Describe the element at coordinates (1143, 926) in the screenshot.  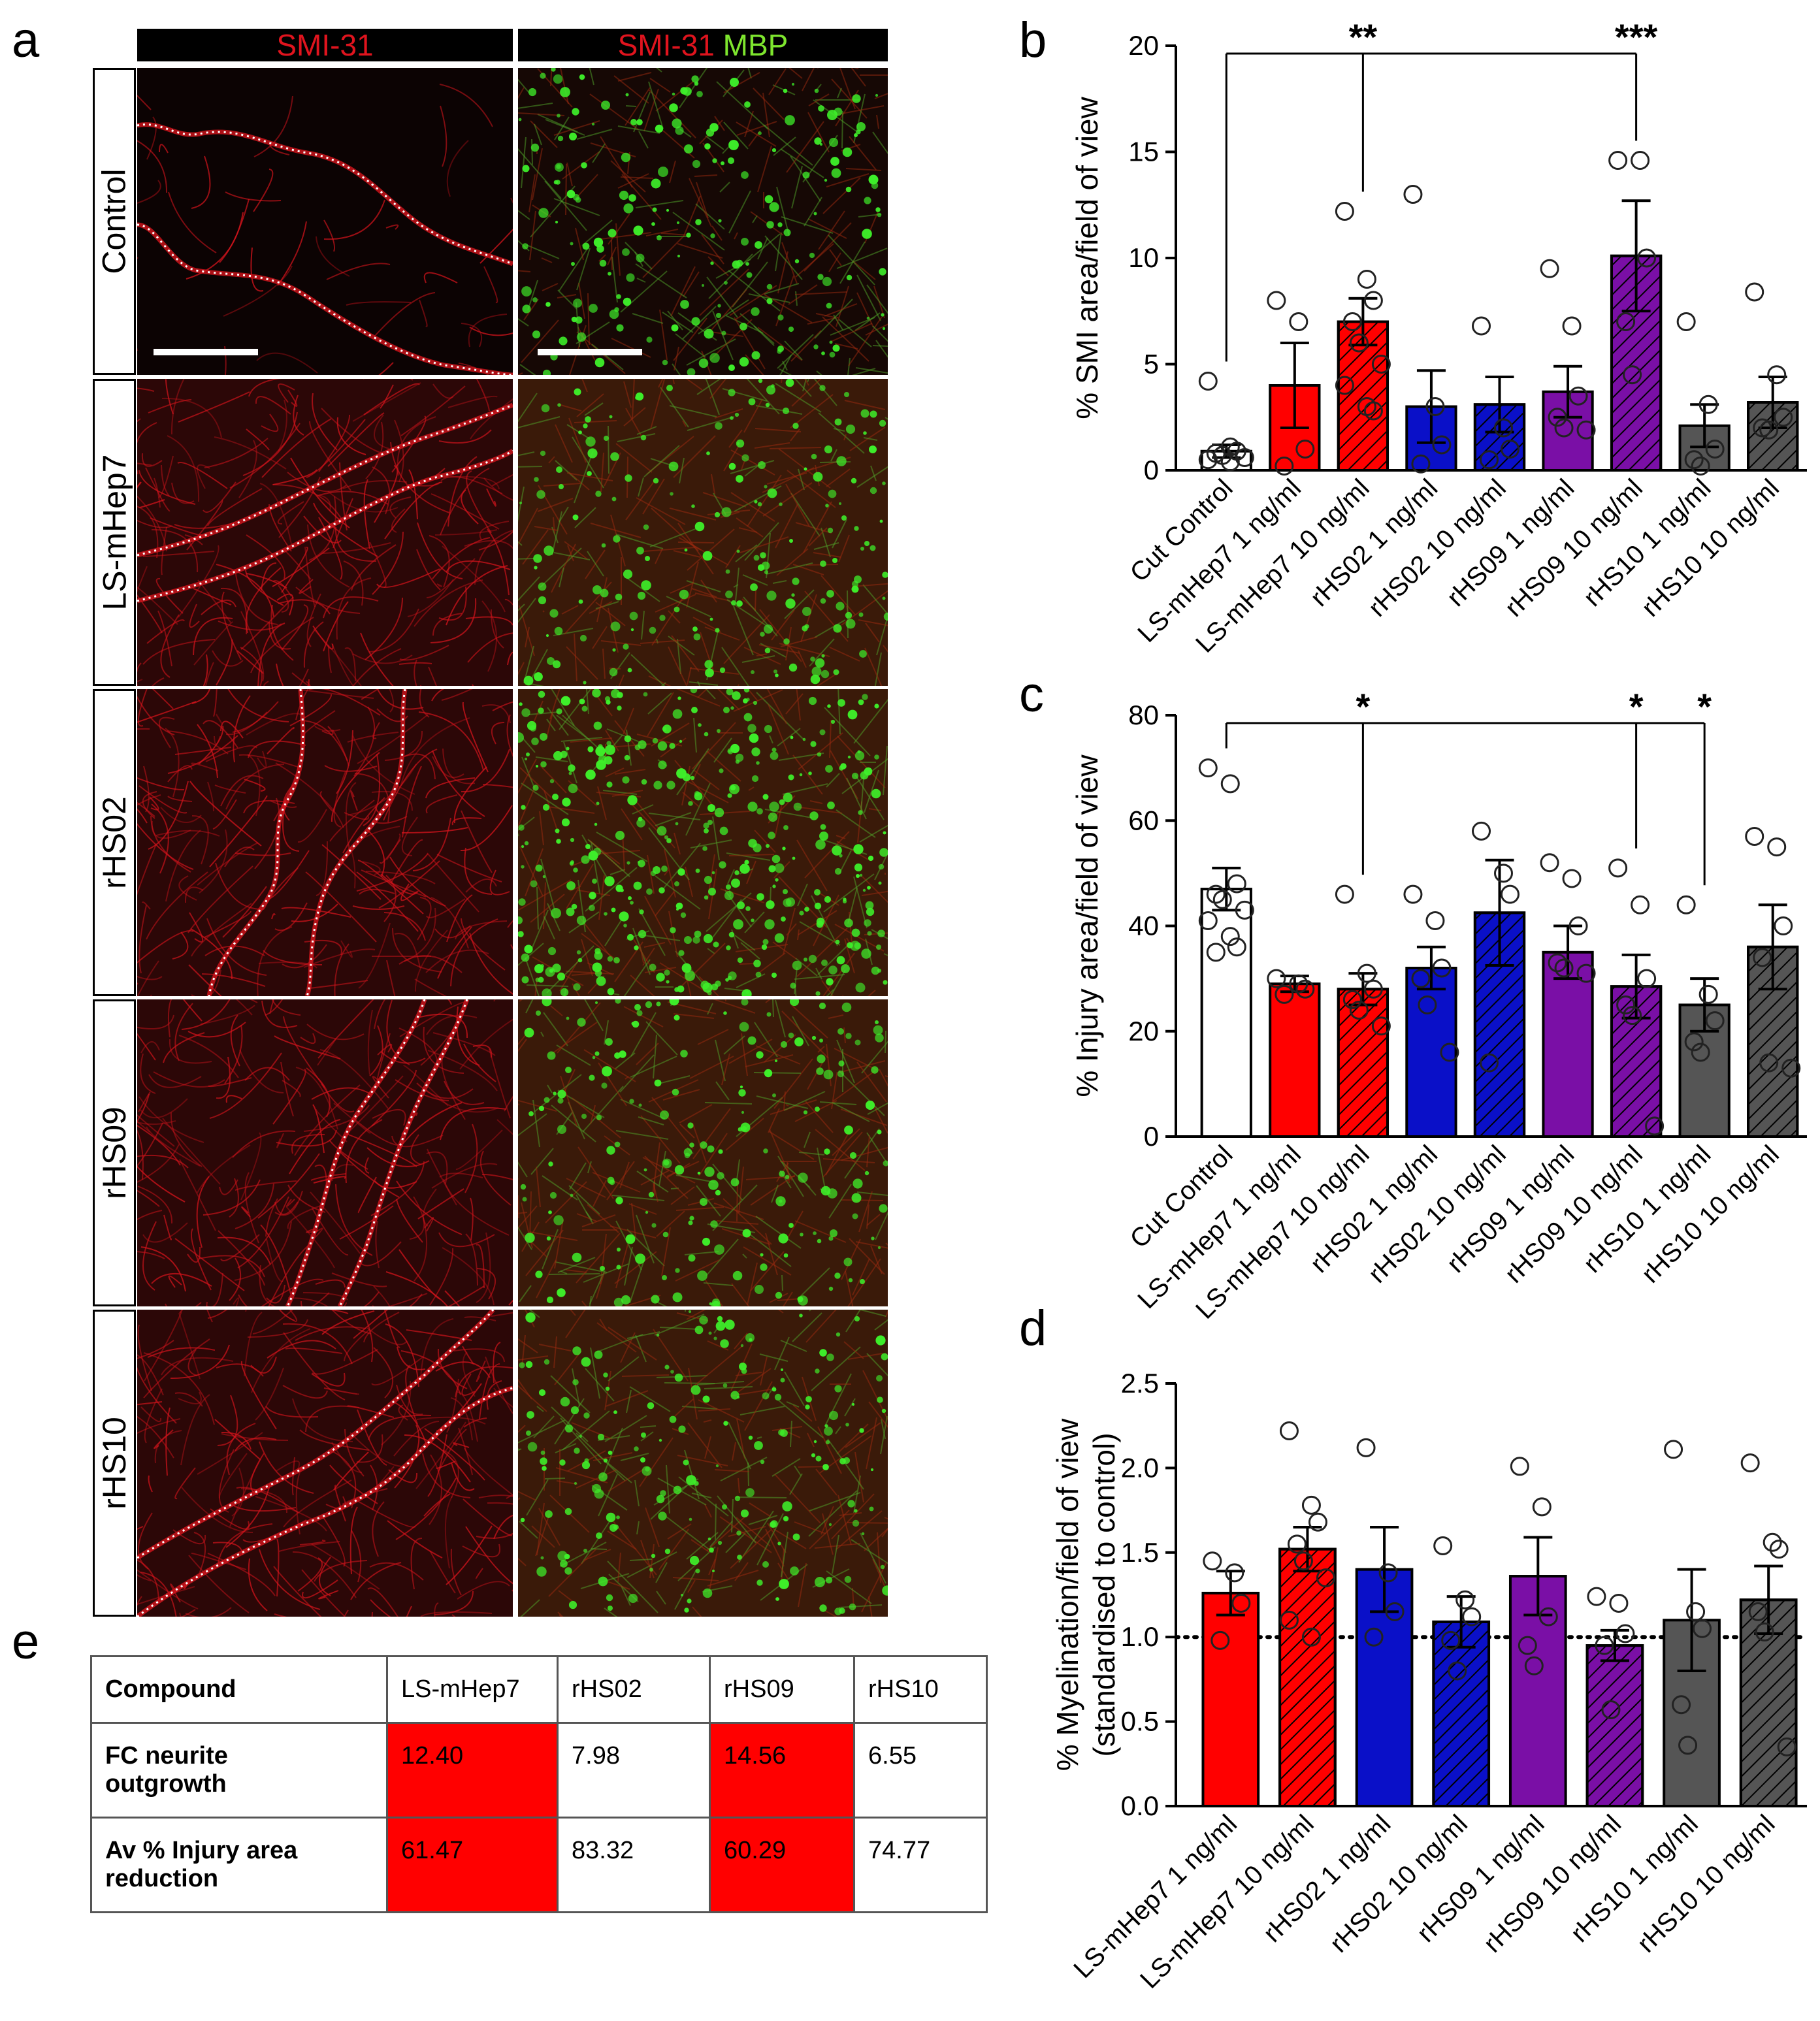
I see `y-tick-label: 40` at that location.